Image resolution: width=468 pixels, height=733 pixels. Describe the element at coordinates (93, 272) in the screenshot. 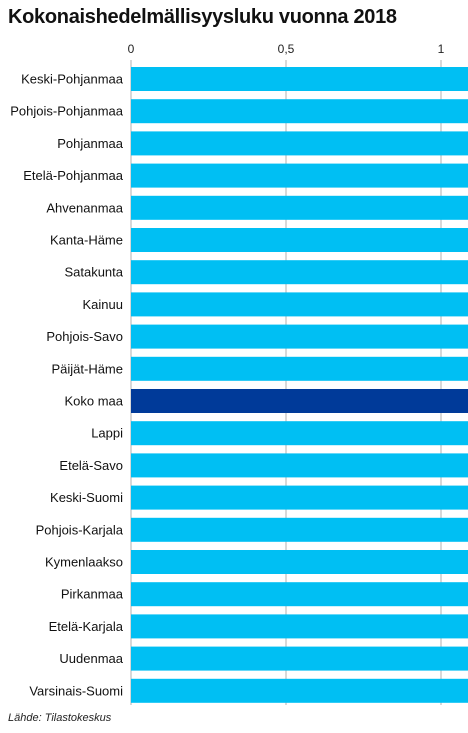

I see `category-label: Satakunta` at that location.